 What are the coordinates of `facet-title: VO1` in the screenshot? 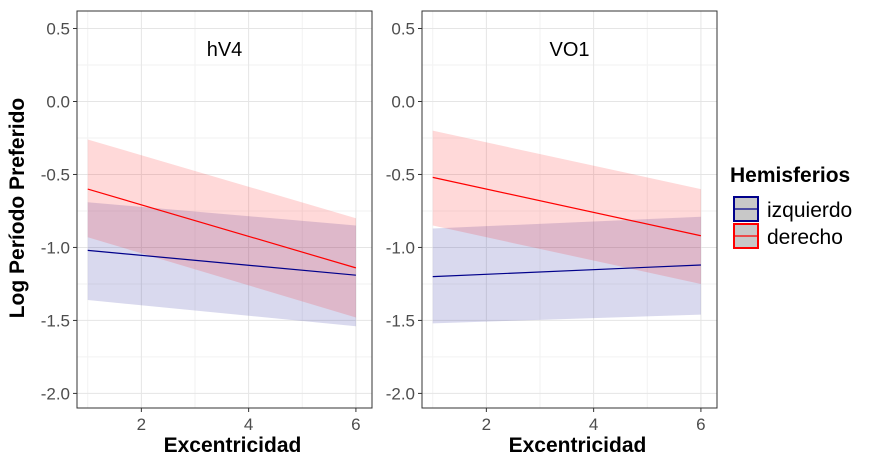 It's located at (569, 50).